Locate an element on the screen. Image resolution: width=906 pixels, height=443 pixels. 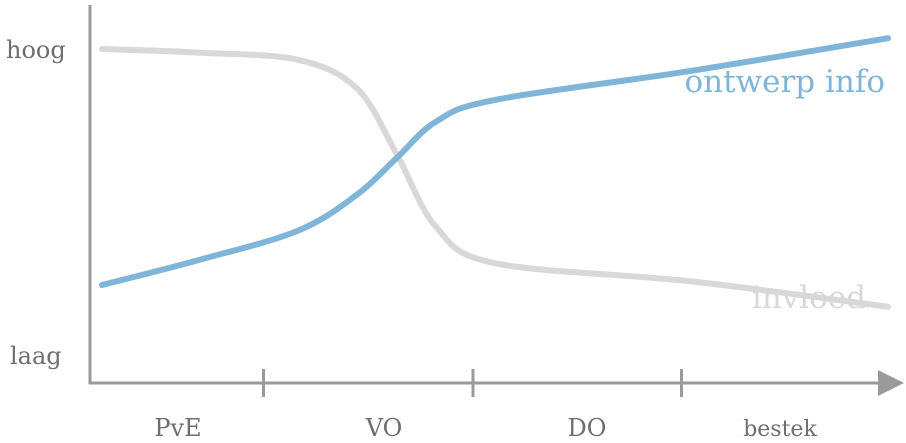
x-category-label-vo: VO is located at coordinates (384, 428).